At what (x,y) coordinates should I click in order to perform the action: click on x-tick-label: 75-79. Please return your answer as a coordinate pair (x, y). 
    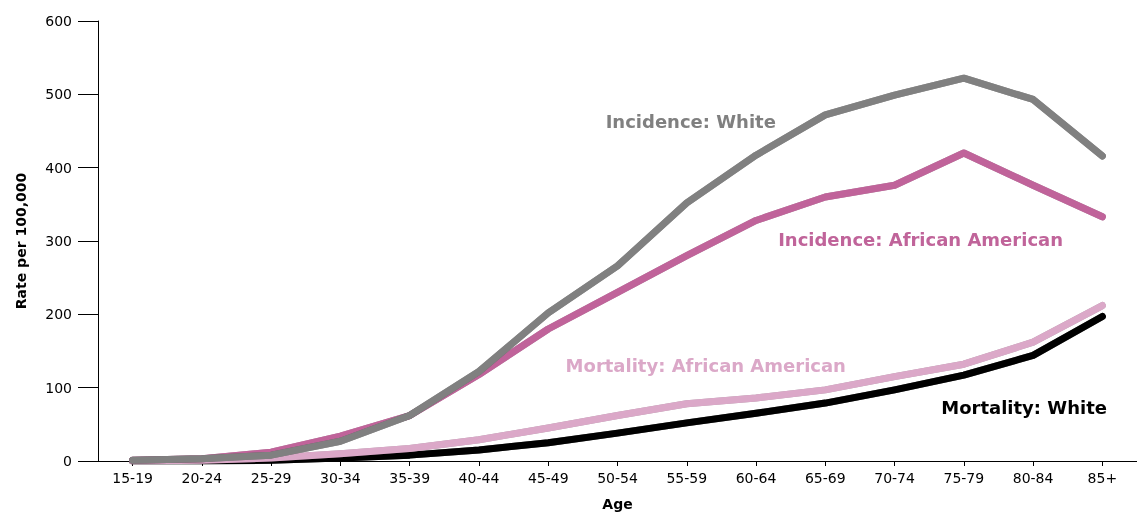
    Looking at the image, I should click on (964, 478).